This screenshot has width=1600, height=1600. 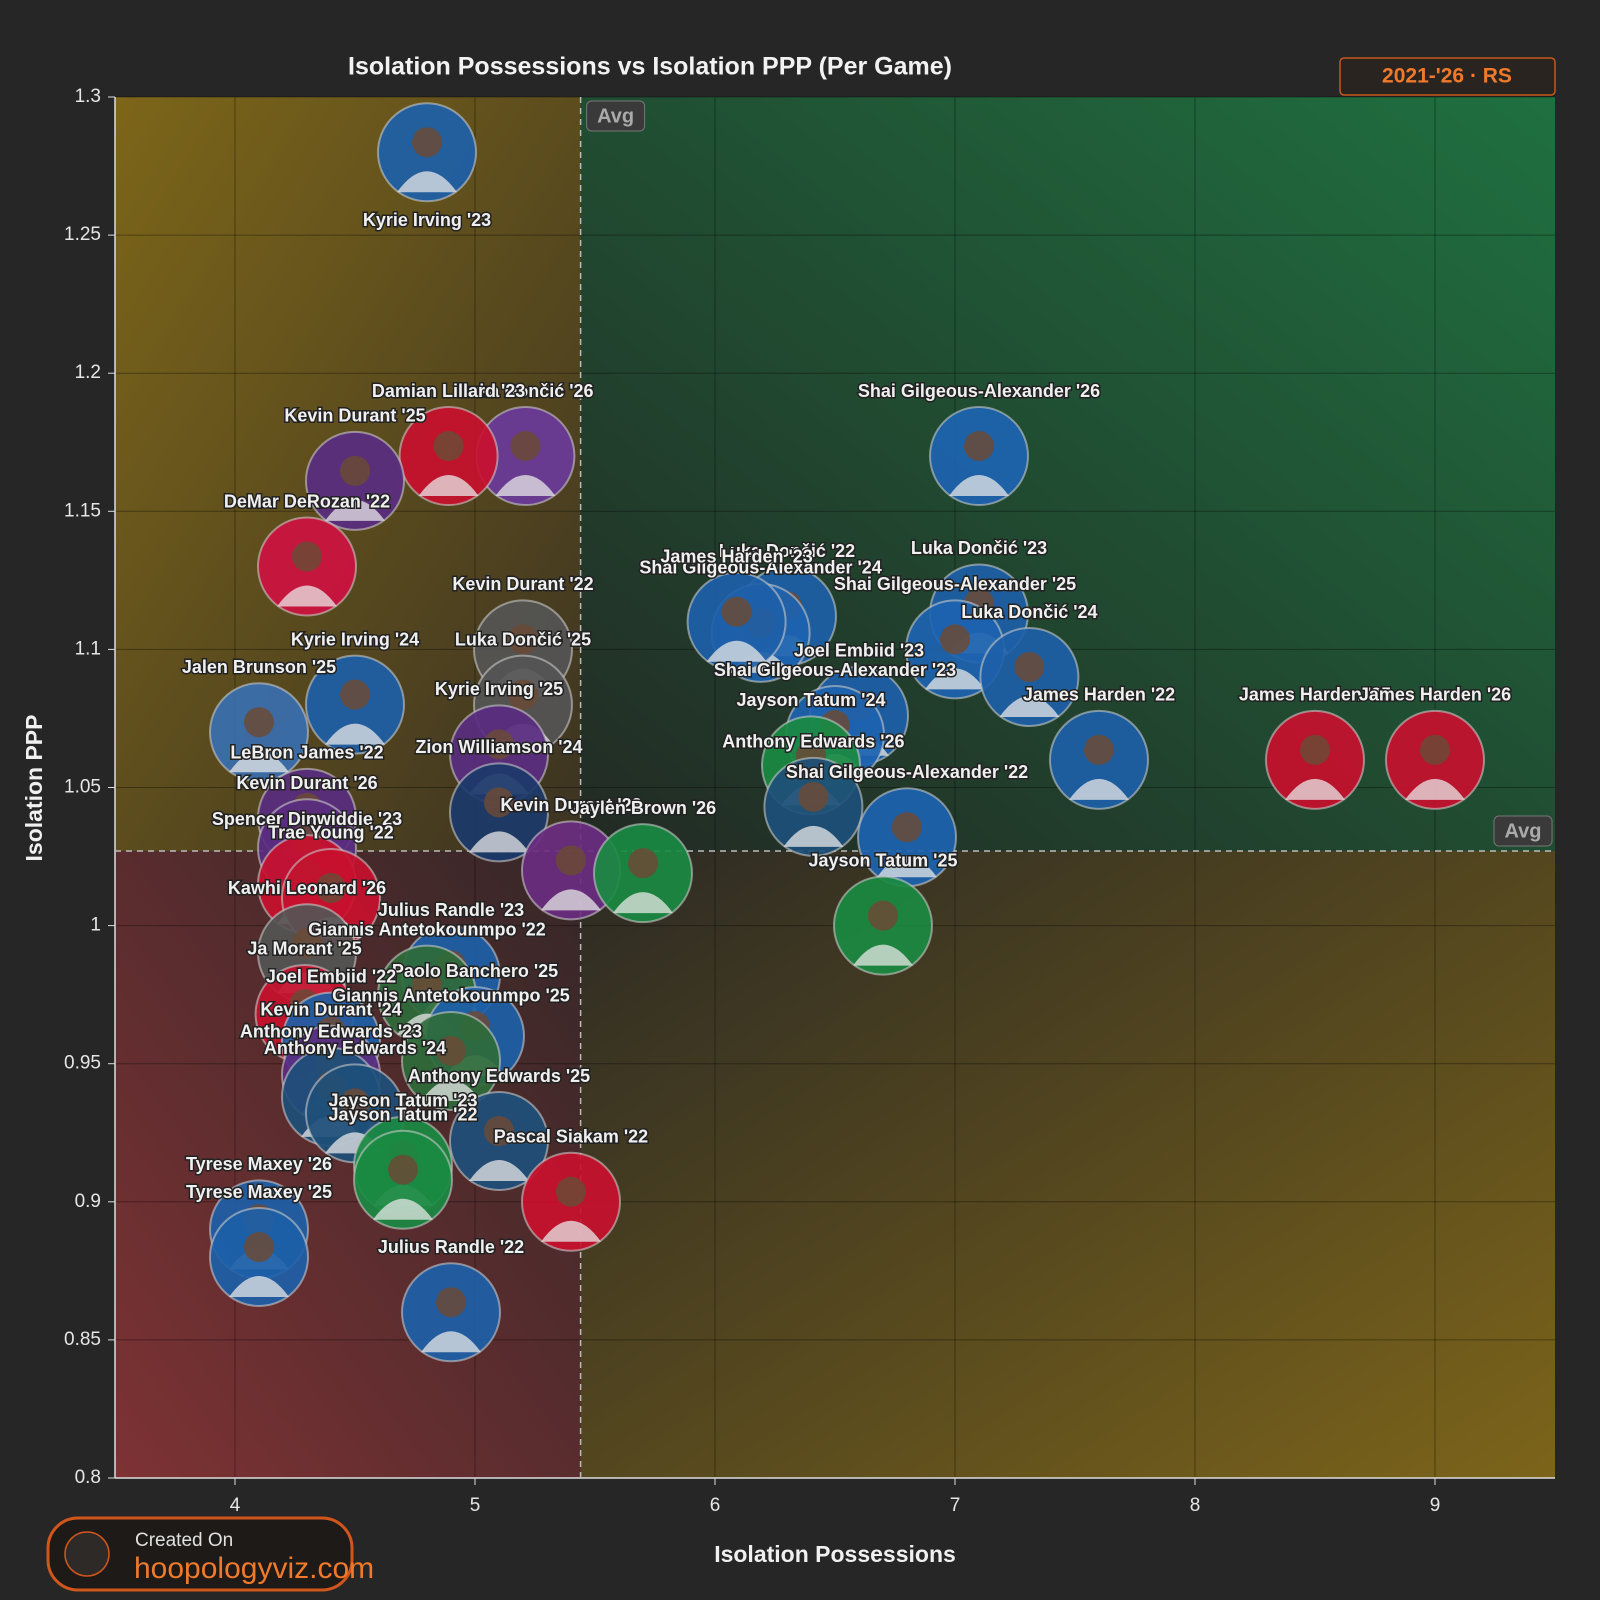 What do you see at coordinates (1447, 76) in the screenshot?
I see `badge-box` at bounding box center [1447, 76].